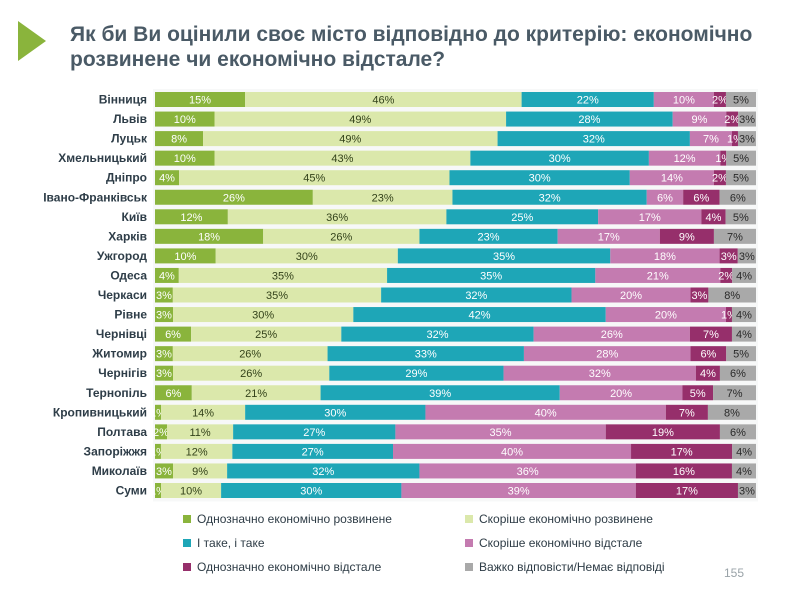  Describe the element at coordinates (684, 472) in the screenshot. I see `data-label: 16%` at that location.